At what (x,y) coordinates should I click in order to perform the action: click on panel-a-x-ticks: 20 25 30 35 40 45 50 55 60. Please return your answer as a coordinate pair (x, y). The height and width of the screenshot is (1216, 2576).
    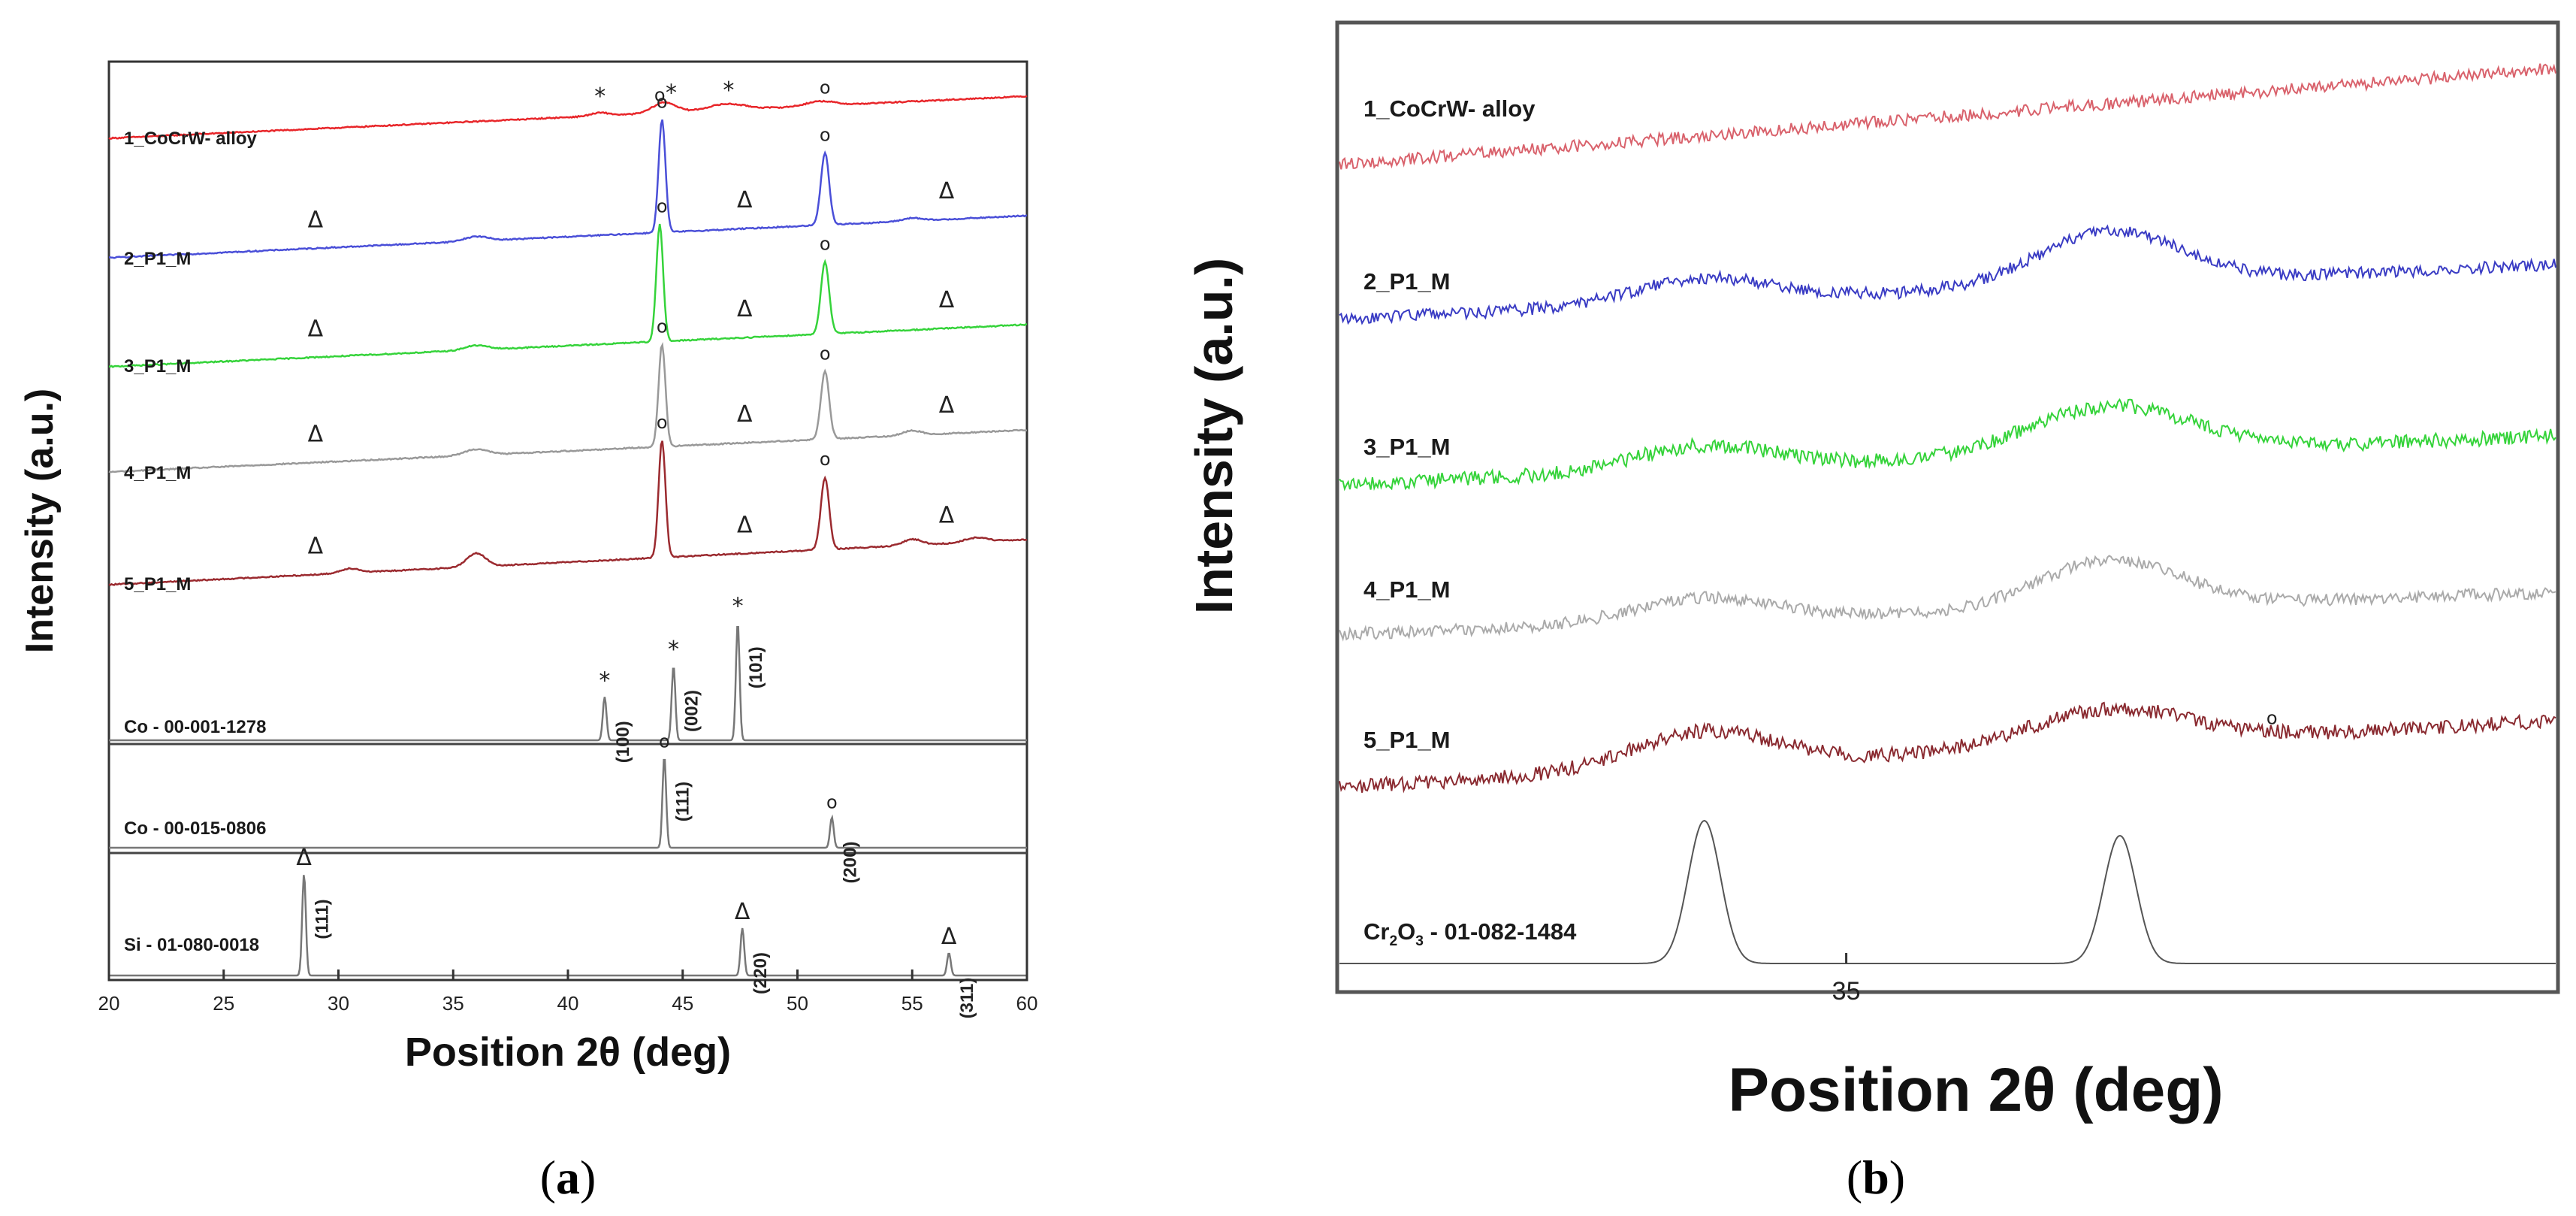
    Looking at the image, I should click on (568, 992).